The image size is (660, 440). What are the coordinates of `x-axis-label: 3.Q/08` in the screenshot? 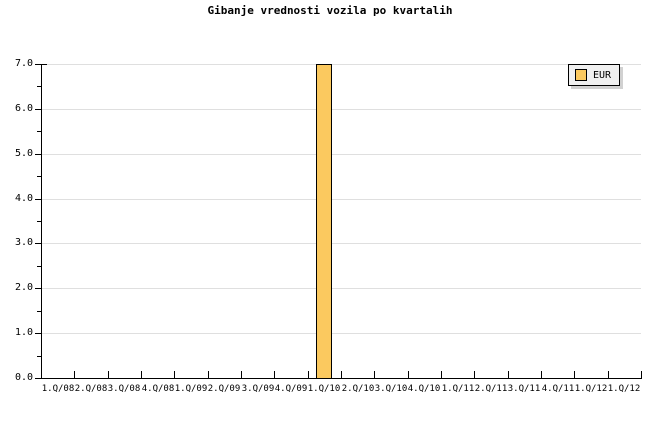 It's located at (124, 389).